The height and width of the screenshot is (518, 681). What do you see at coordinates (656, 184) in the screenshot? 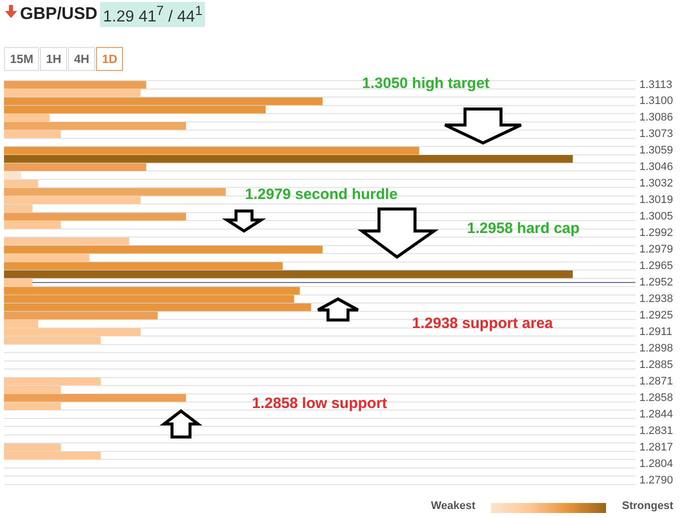
I see `y-tick-label: 1.3032` at bounding box center [656, 184].